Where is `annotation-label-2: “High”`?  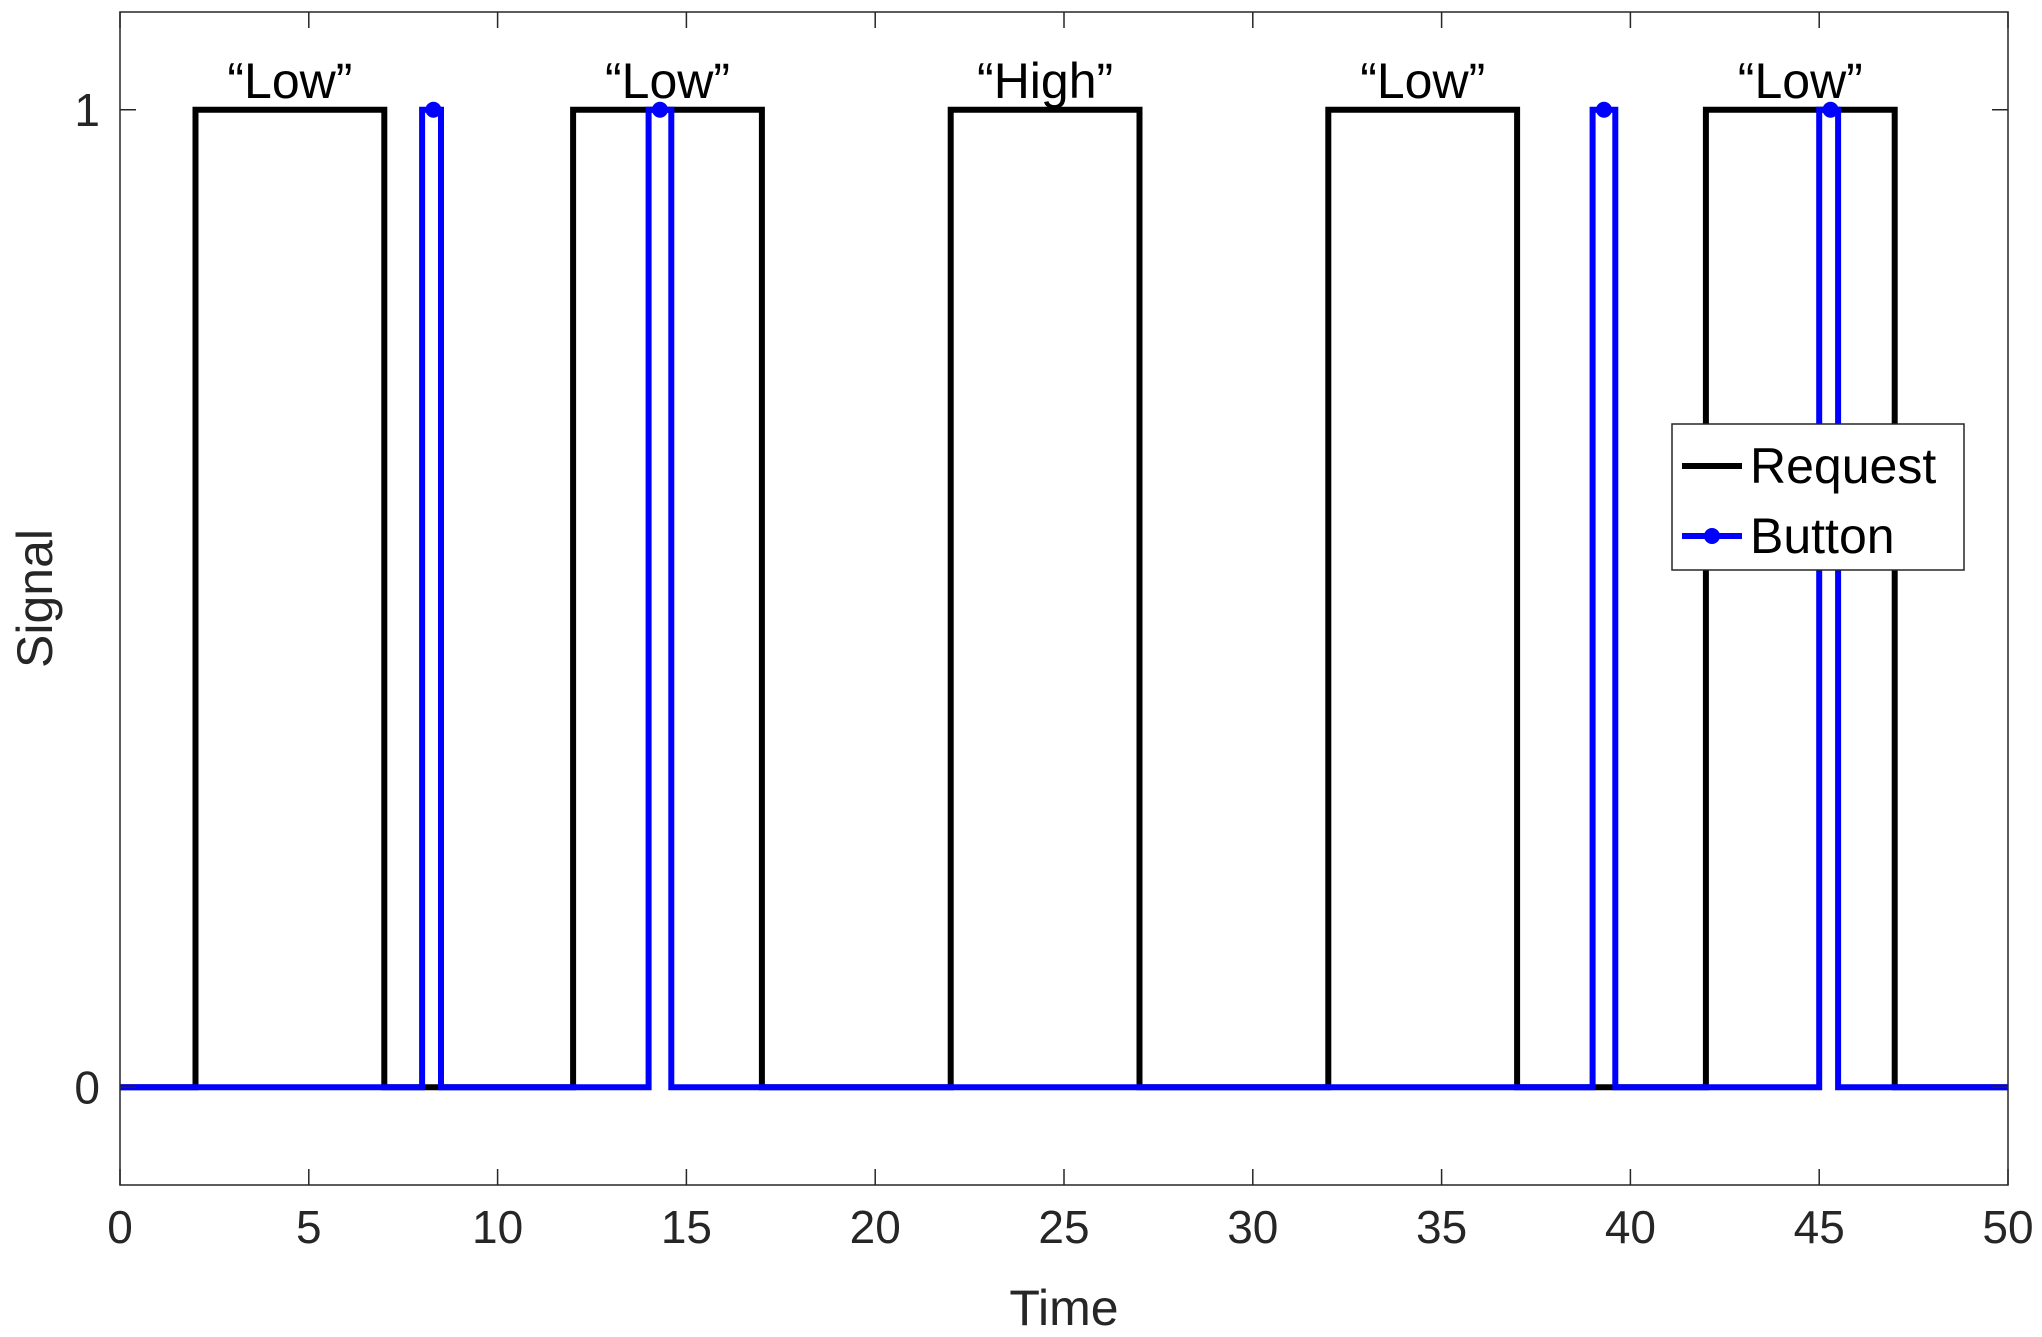 annotation-label-2: “High” is located at coordinates (1045, 81).